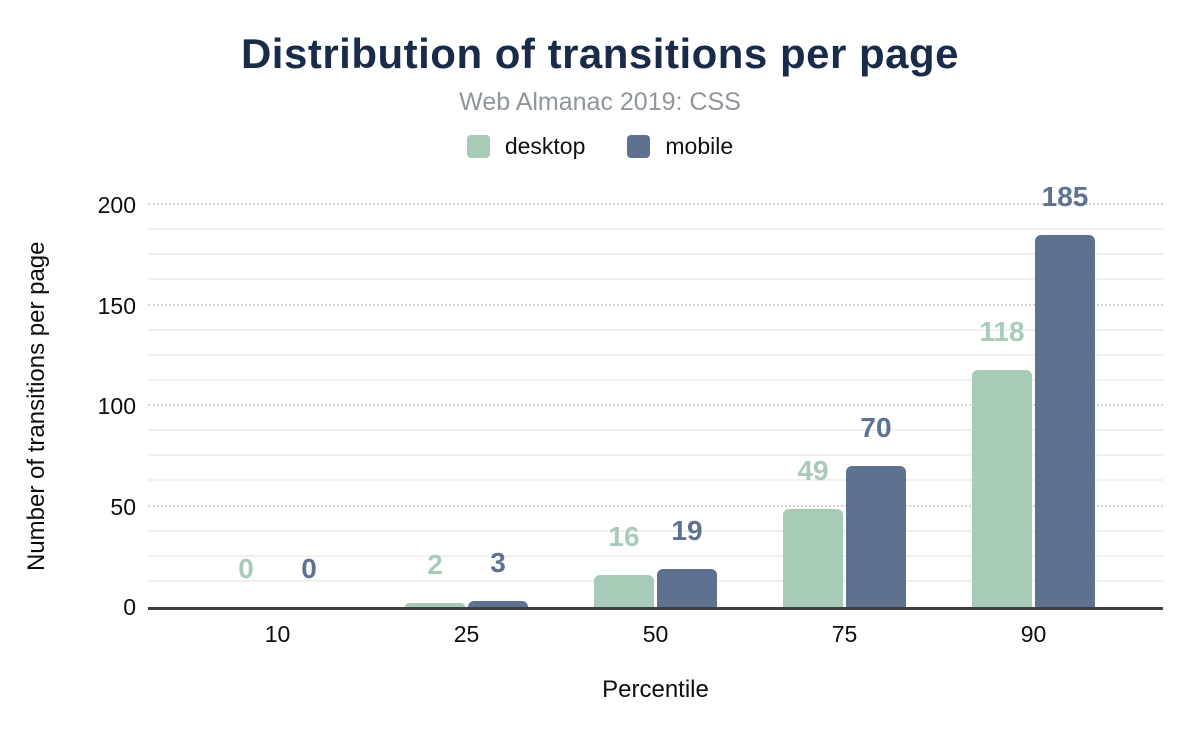  Describe the element at coordinates (116, 205) in the screenshot. I see `y-tick-label-200: 200` at that location.